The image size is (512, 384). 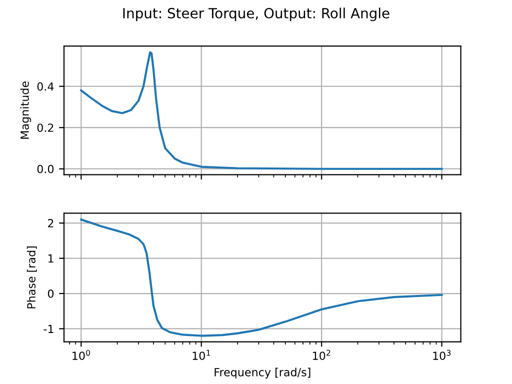 What do you see at coordinates (26, 110) in the screenshot?
I see `y-axis-title: Magnitude` at bounding box center [26, 110].